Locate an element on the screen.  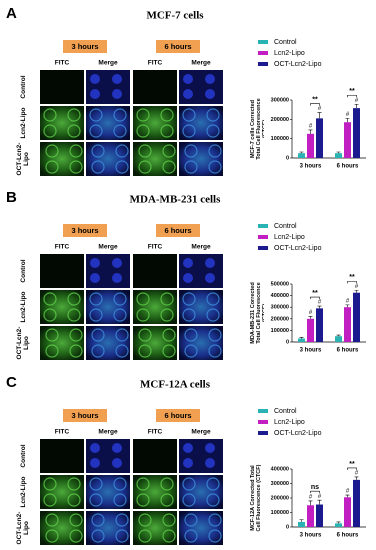
panel-letter: A is located at coordinates (11, 13).